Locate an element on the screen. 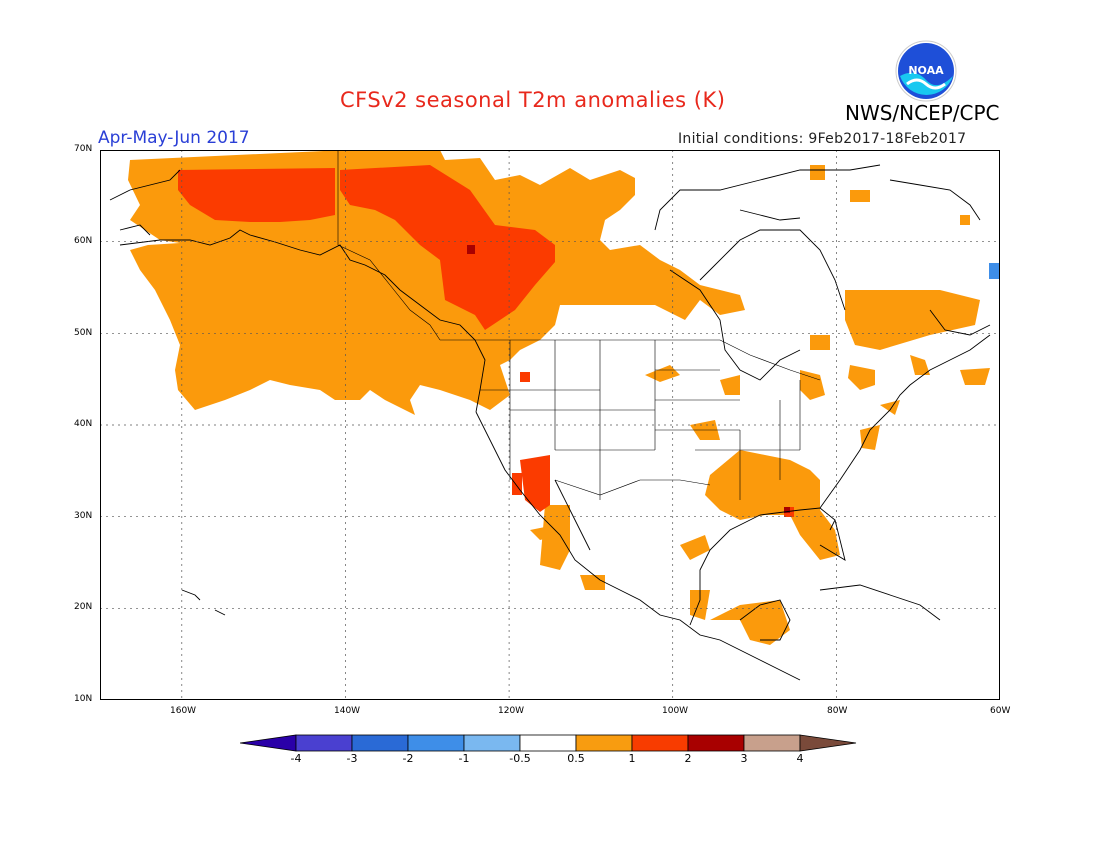 This screenshot has width=1100, height=850. colorbar-tick-label: -1 is located at coordinates (464, 758).